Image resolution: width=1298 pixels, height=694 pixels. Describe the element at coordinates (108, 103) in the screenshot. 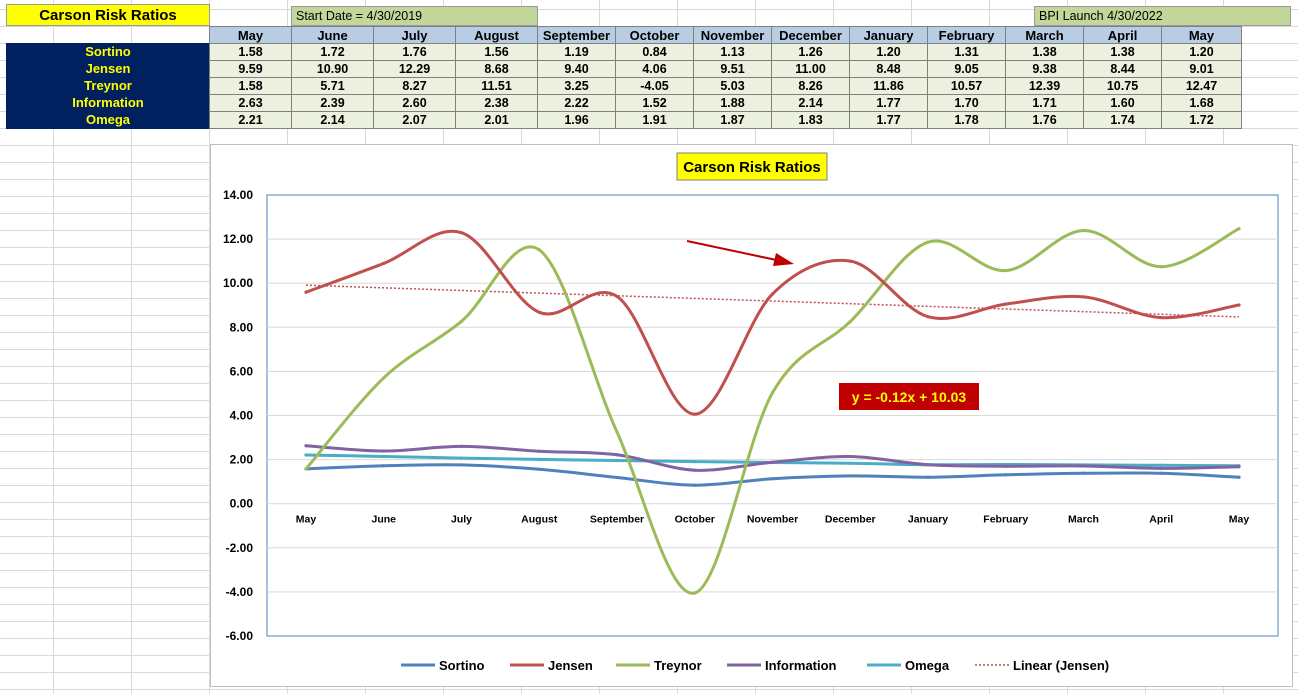

I see `row-label: Information` at that location.